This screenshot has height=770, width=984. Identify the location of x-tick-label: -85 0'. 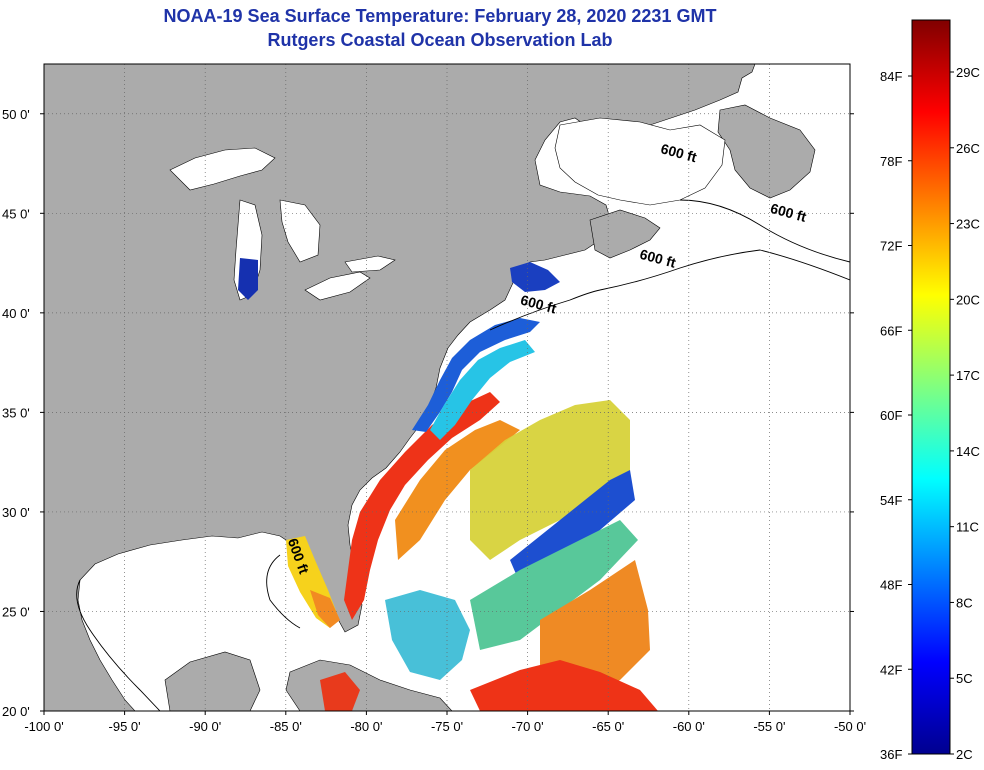
(286, 726).